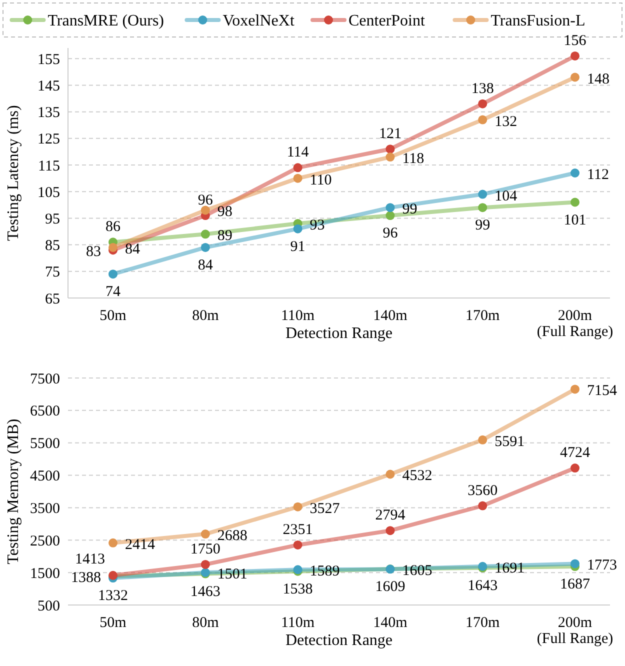 The image size is (625, 666). I want to click on y-tick-label: 95, so click(52, 219).